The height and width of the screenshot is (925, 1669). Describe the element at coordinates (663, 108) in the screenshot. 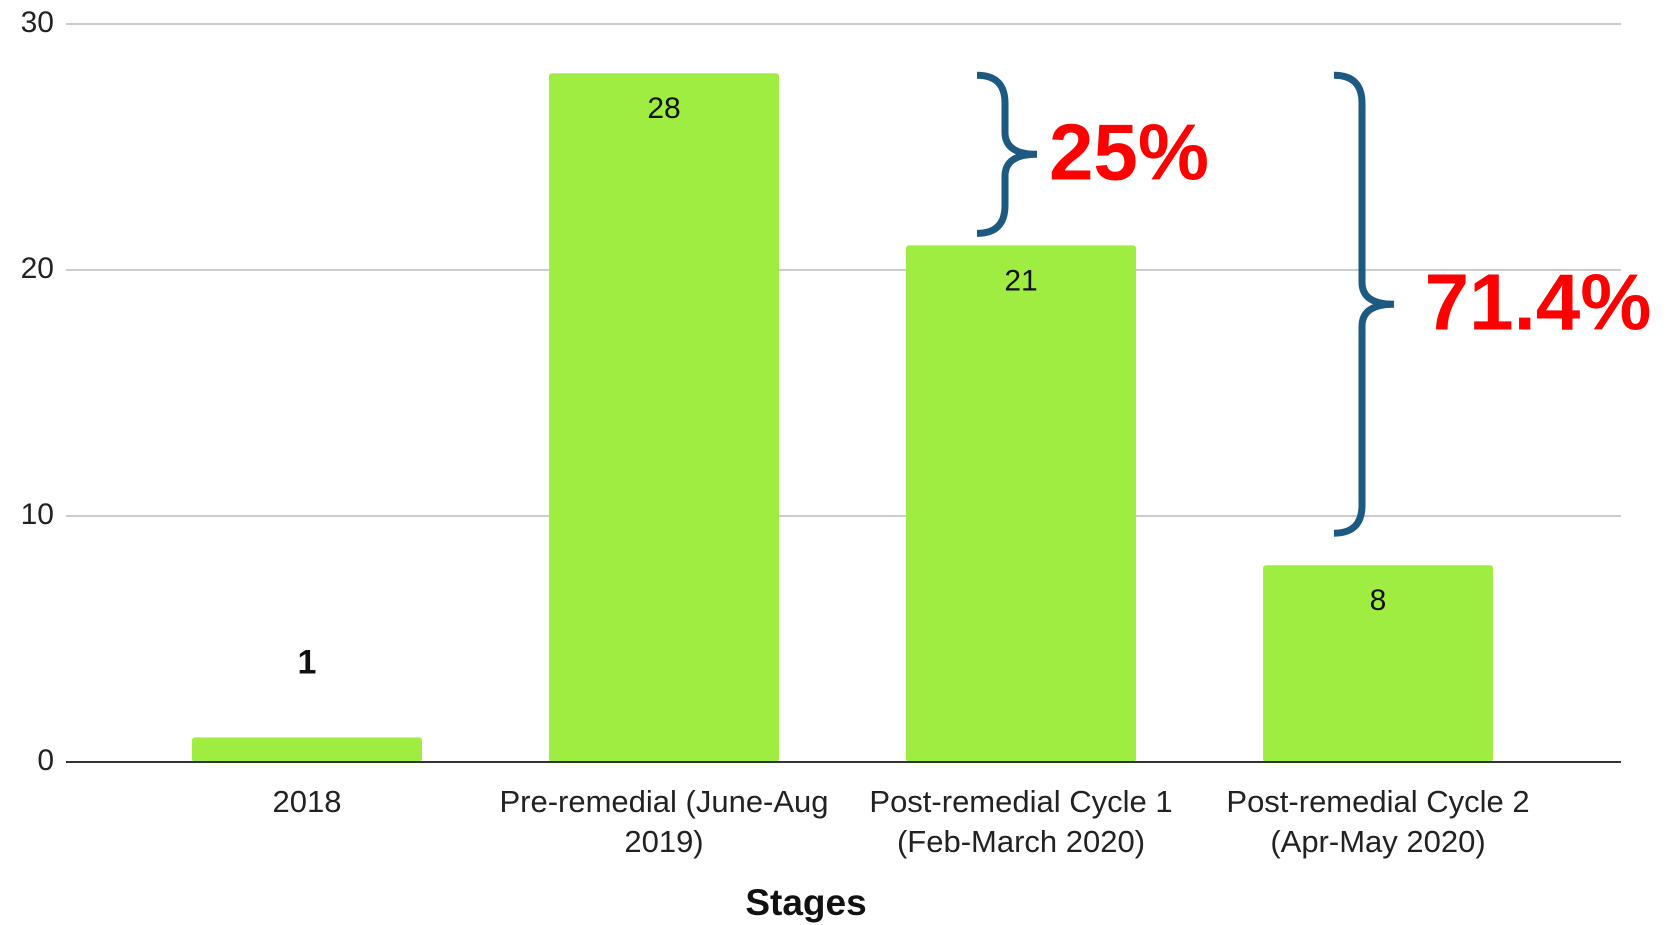

I see `data-label: 28` at that location.